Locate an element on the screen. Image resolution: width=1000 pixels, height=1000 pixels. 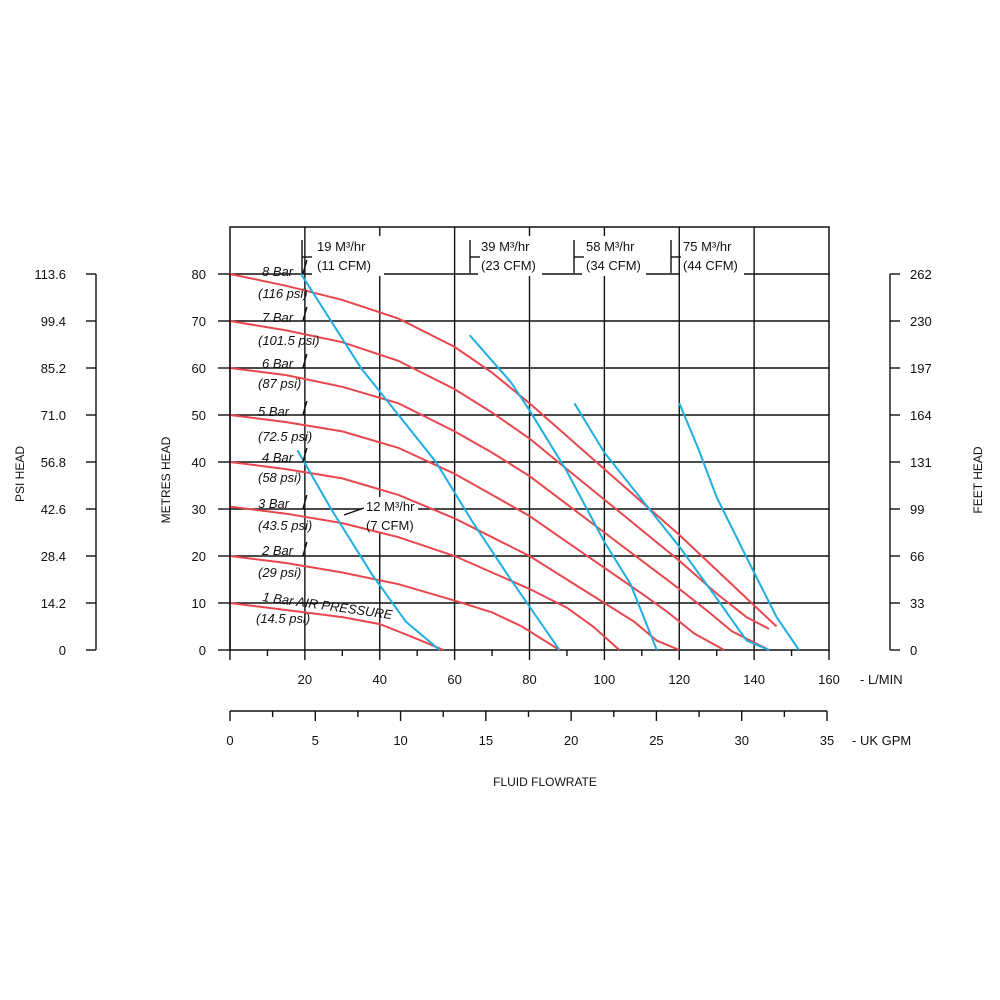
air-flow-cfm: (23 CFM) is located at coordinates (508, 265).